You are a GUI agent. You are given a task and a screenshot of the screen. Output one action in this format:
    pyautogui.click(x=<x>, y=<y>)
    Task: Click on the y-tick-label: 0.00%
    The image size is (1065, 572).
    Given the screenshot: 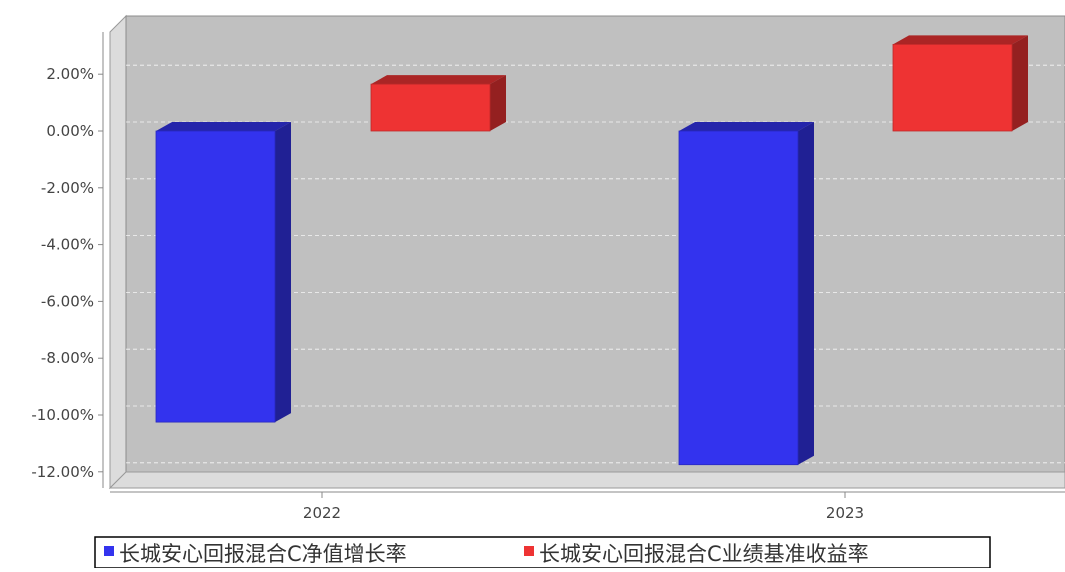 What is the action you would take?
    pyautogui.click(x=70, y=131)
    